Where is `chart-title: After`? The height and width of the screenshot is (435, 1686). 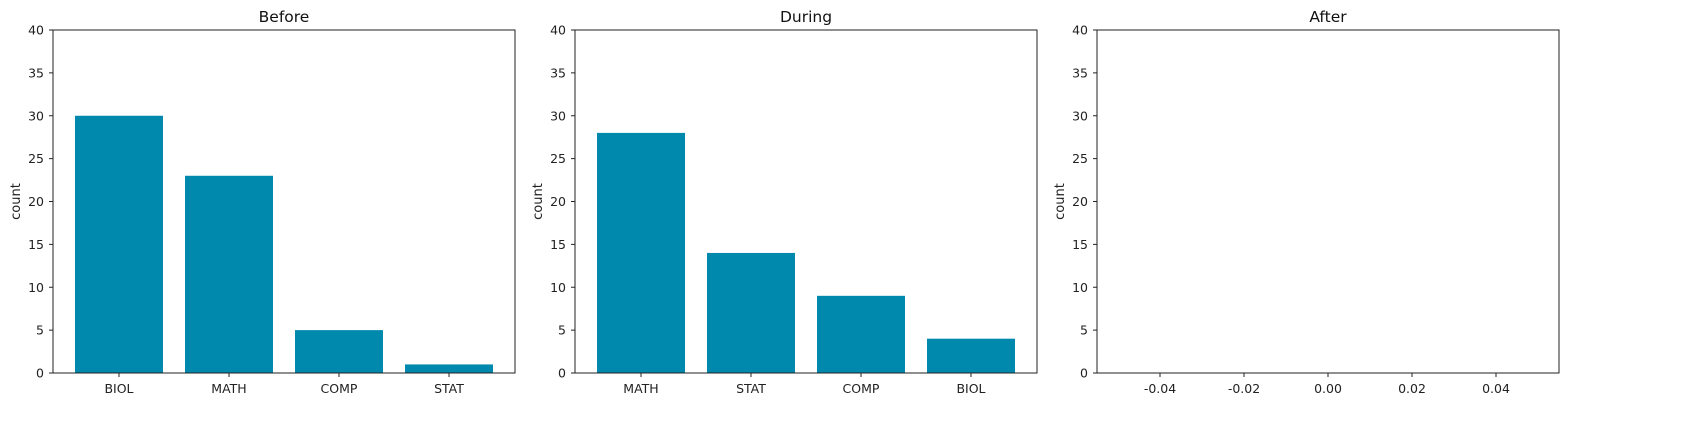
chart-title: After is located at coordinates (1328, 17).